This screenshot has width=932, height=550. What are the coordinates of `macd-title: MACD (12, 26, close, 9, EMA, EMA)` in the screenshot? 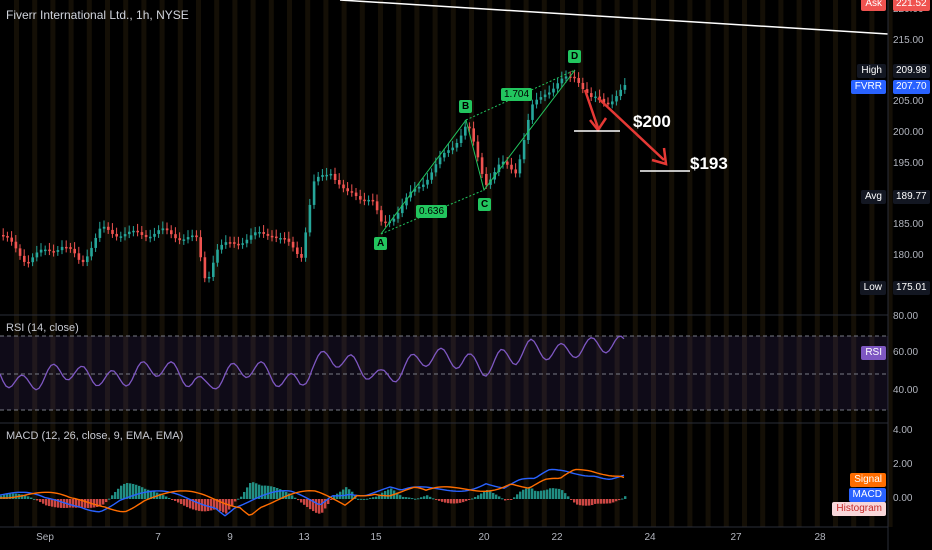 It's located at (95, 436).